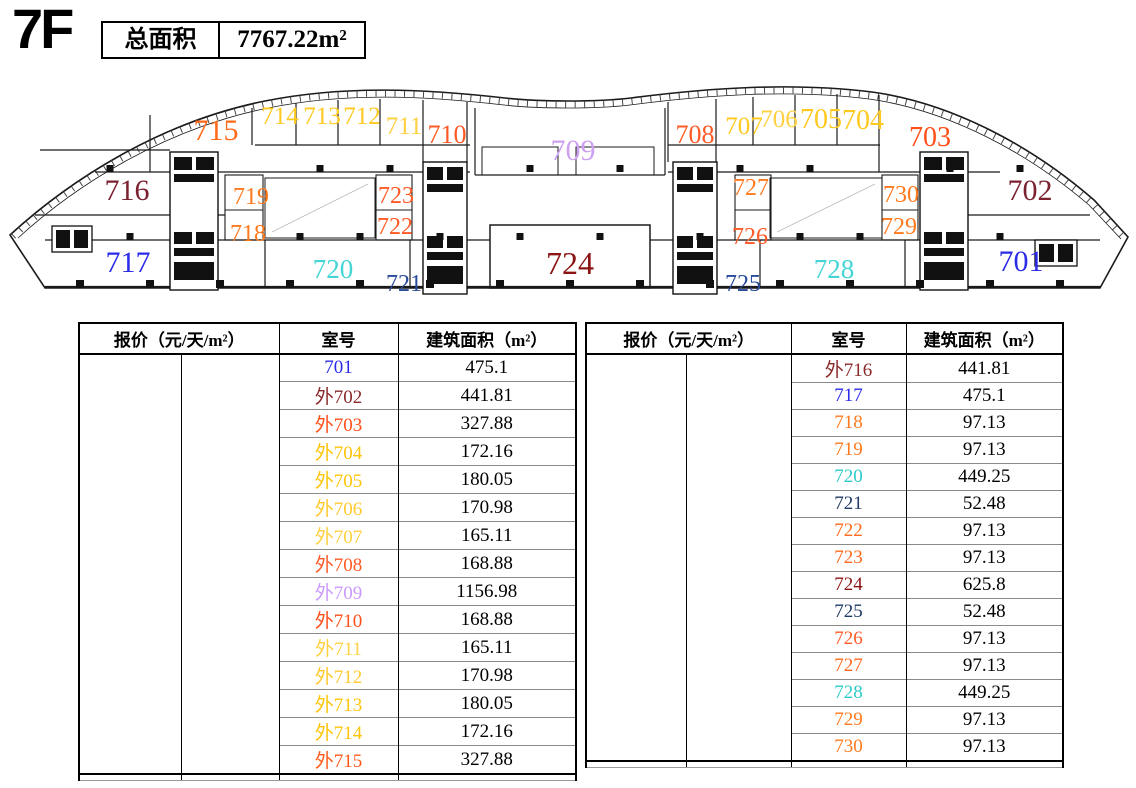 The height and width of the screenshot is (788, 1136). I want to click on table-row: 外702 441.81, so click(327, 395).